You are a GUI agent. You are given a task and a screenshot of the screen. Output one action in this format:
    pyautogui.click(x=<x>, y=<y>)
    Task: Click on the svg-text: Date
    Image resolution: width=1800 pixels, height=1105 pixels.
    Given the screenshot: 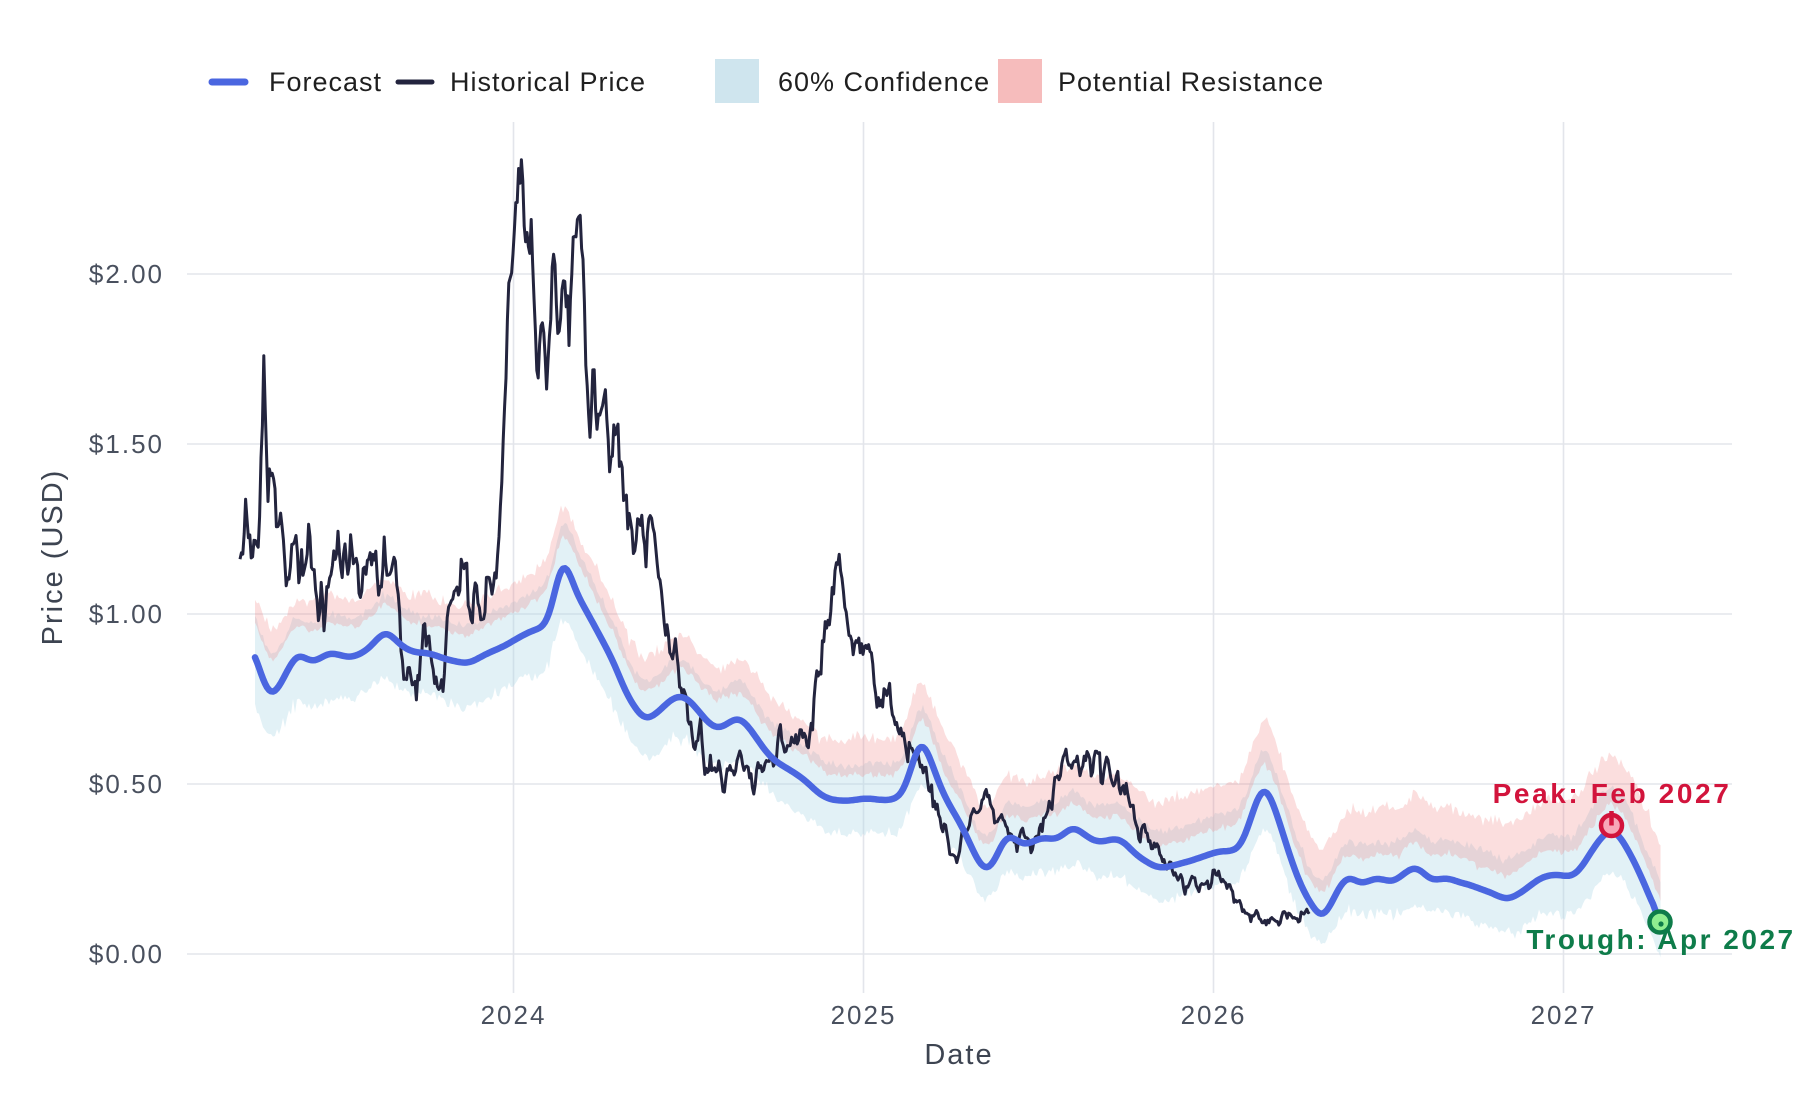 What is the action you would take?
    pyautogui.click(x=958, y=1055)
    